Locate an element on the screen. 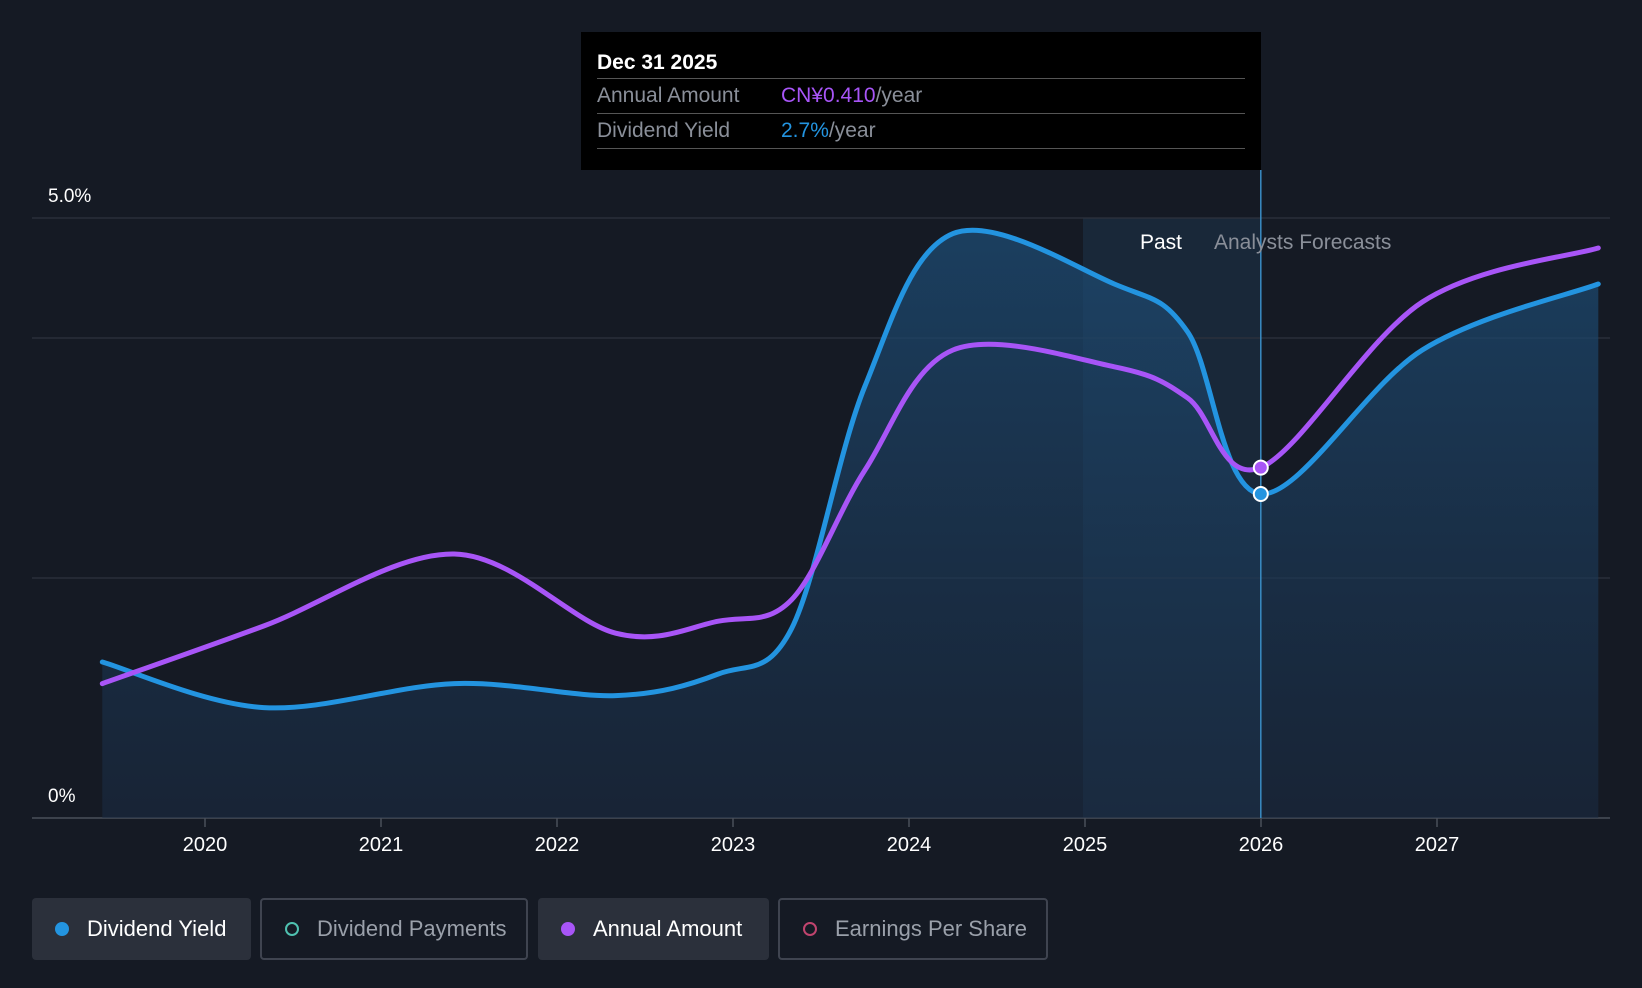  tooltip-date: Dec 31 2025 is located at coordinates (657, 62).